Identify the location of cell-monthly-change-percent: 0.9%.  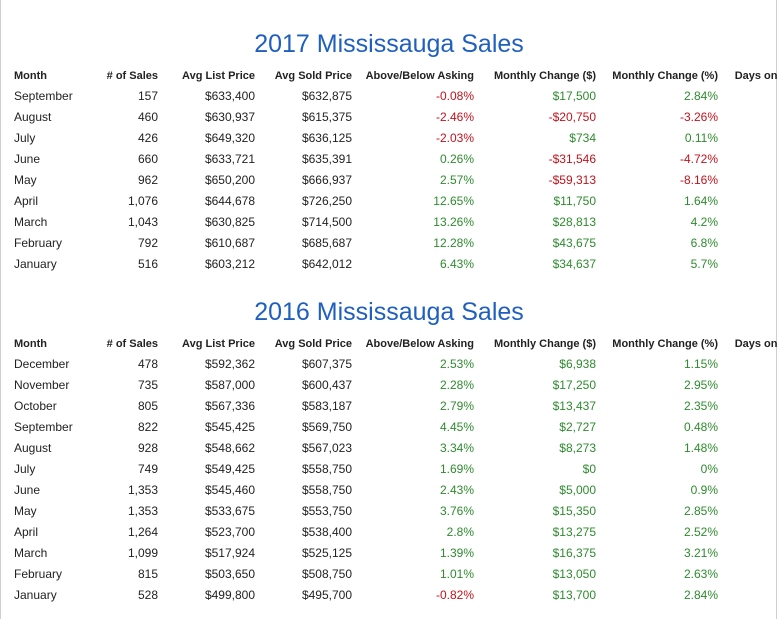
(704, 489).